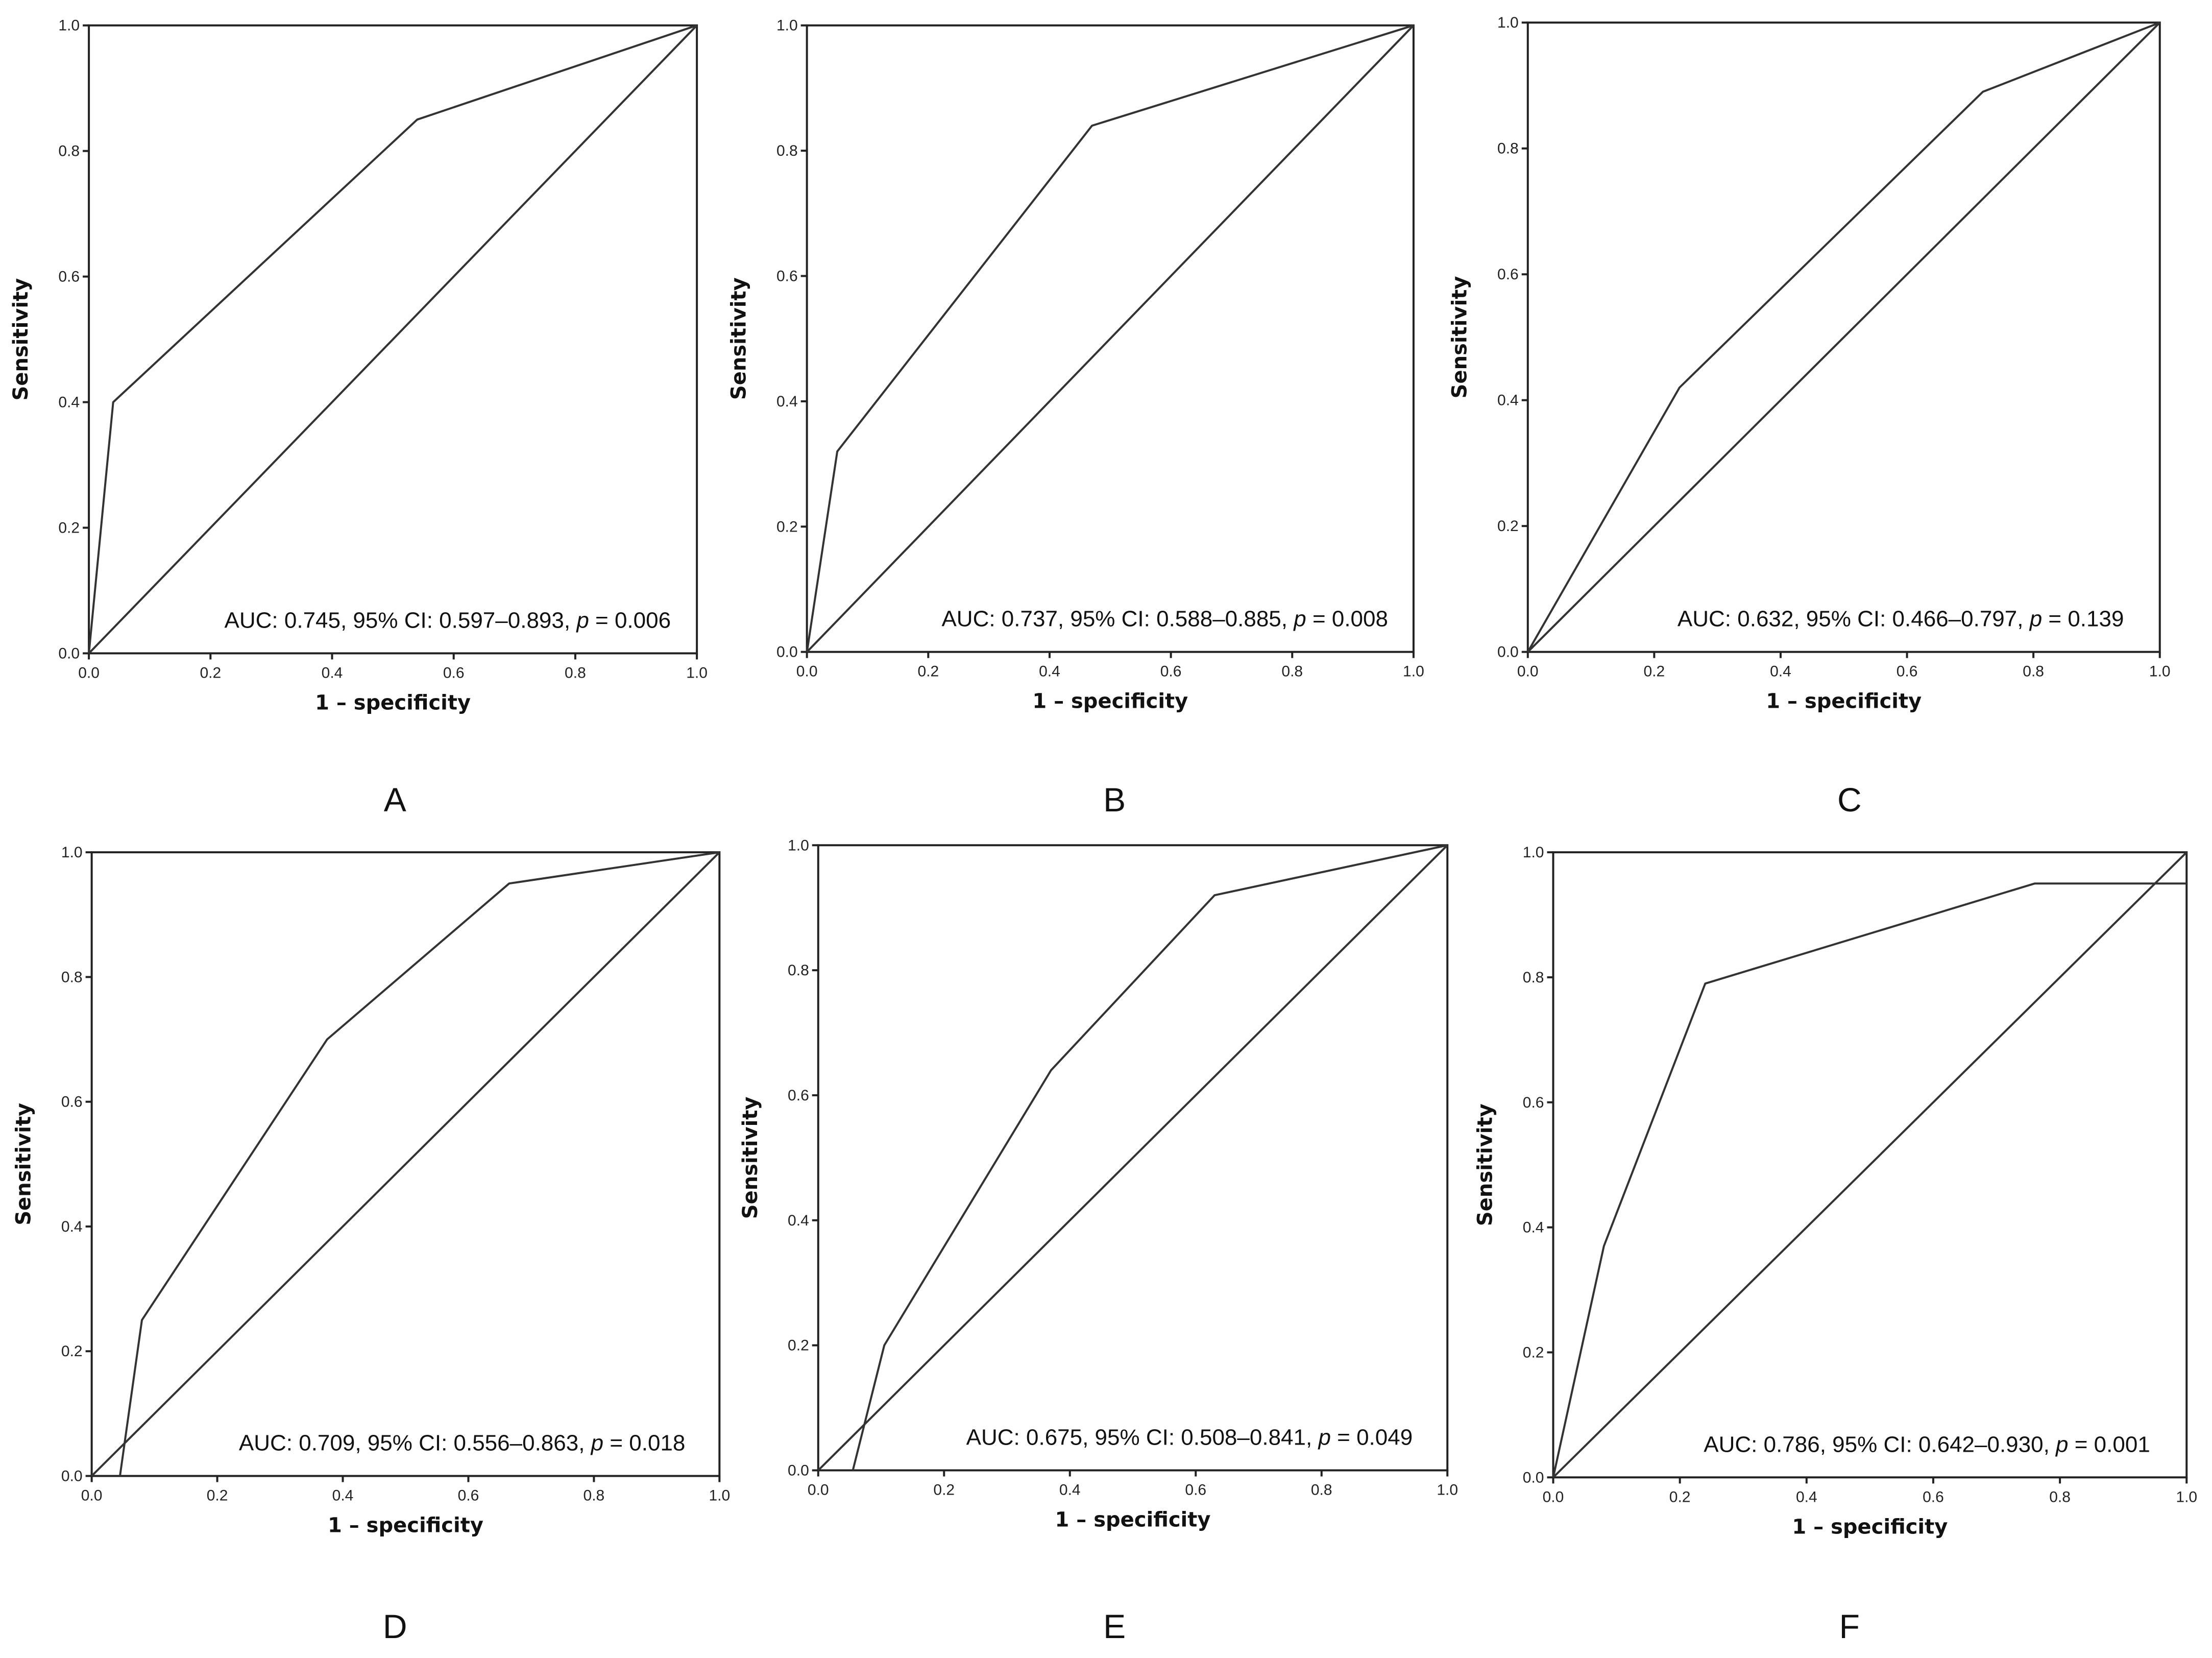  Describe the element at coordinates (1117, 619) in the screenshot. I see `auc-text: AUC: 0.737, 95% CI: 0.588–0.885,` at that location.